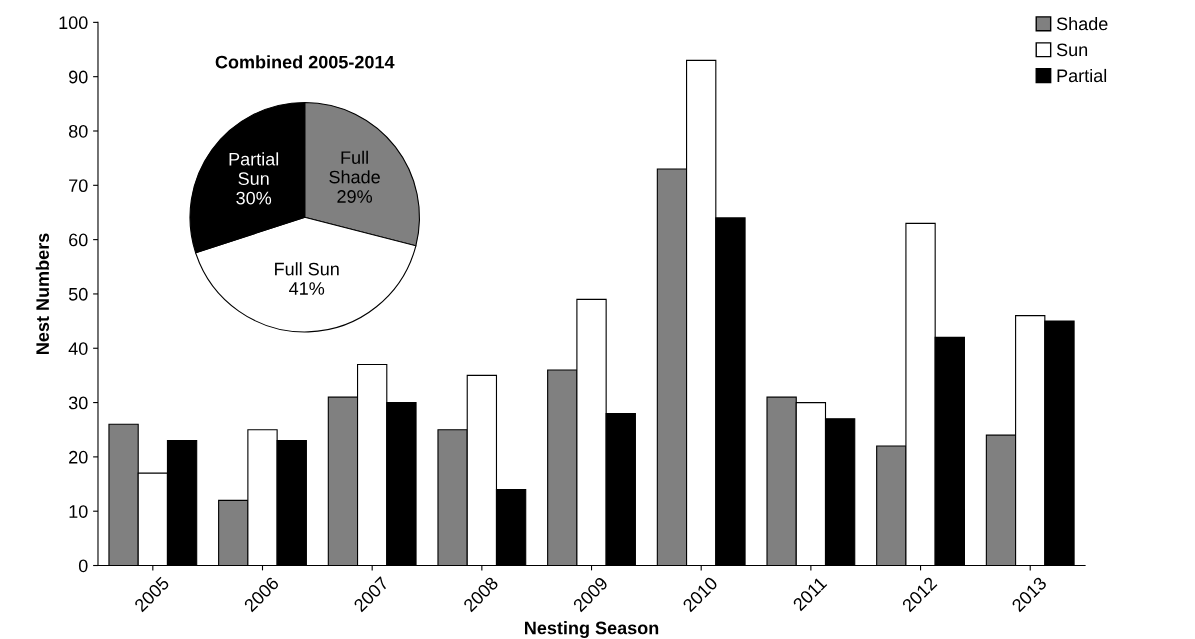 The width and height of the screenshot is (1195, 639). Describe the element at coordinates (307, 288) in the screenshot. I see `data-label: 41%` at that location.